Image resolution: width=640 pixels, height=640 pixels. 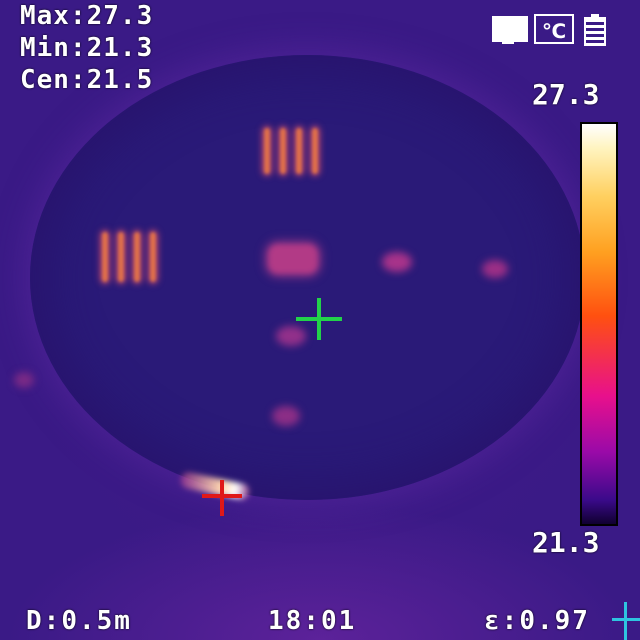 What do you see at coordinates (293, 259) in the screenshot?
I see `heat-block-center` at bounding box center [293, 259].